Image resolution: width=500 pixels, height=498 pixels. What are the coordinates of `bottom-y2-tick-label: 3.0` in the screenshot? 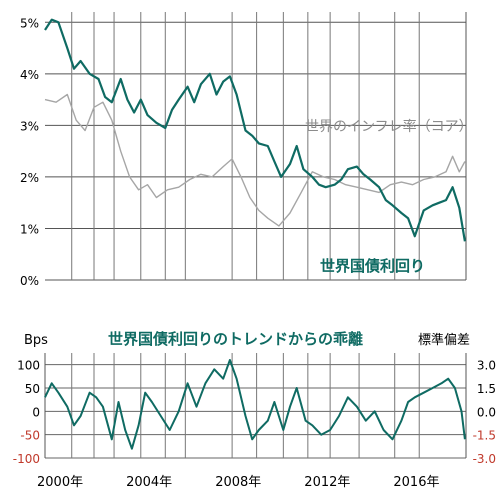 It's located at (486, 366).